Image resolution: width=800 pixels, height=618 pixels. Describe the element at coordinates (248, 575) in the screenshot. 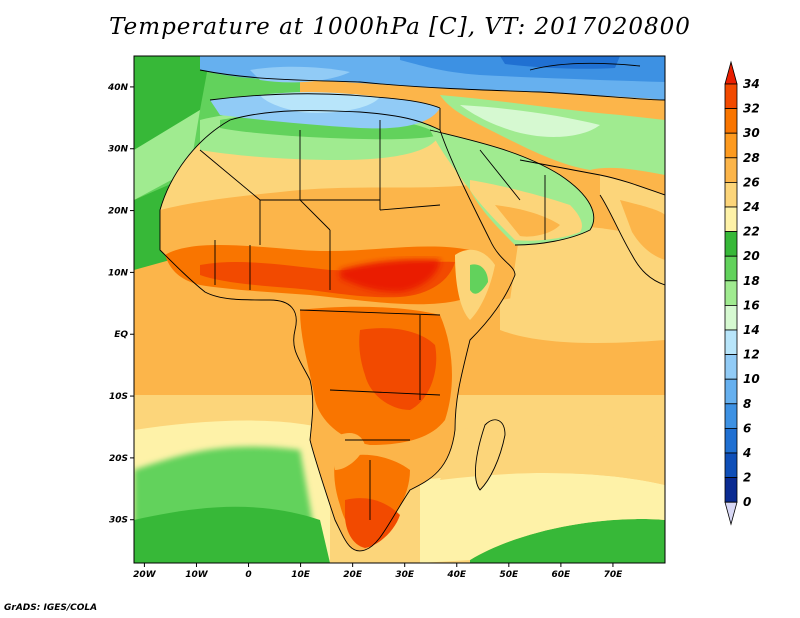

I see `lon-tick-label: 0` at that location.